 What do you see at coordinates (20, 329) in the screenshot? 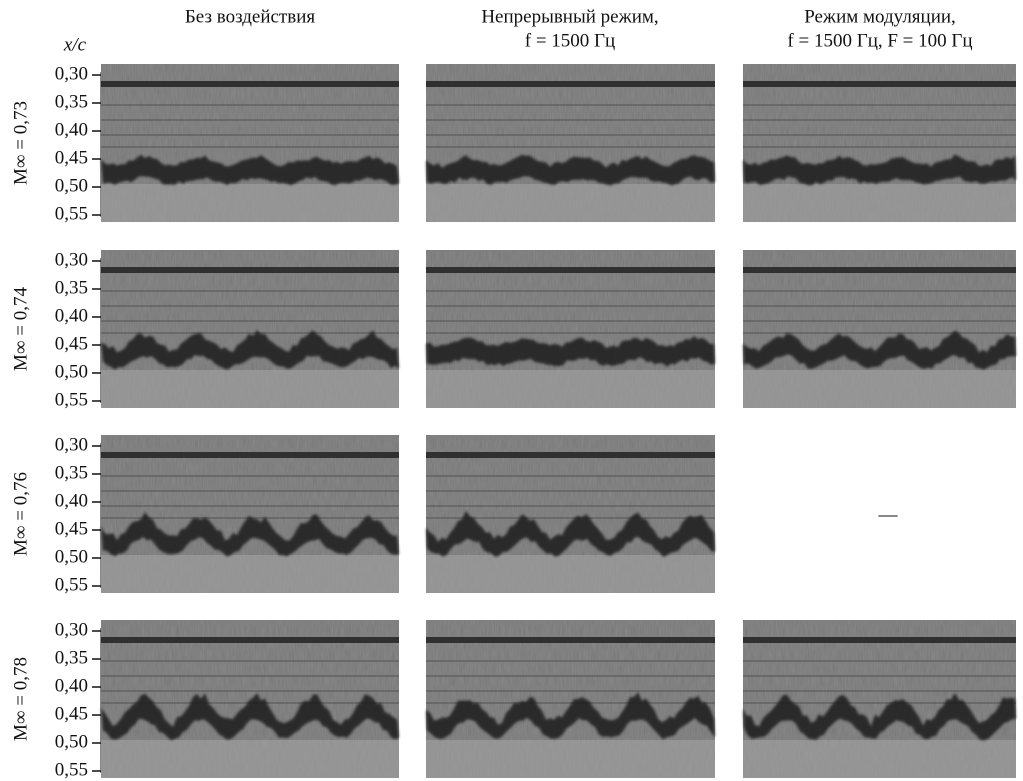
I see `row-label: M∞ = 0,74` at bounding box center [20, 329].